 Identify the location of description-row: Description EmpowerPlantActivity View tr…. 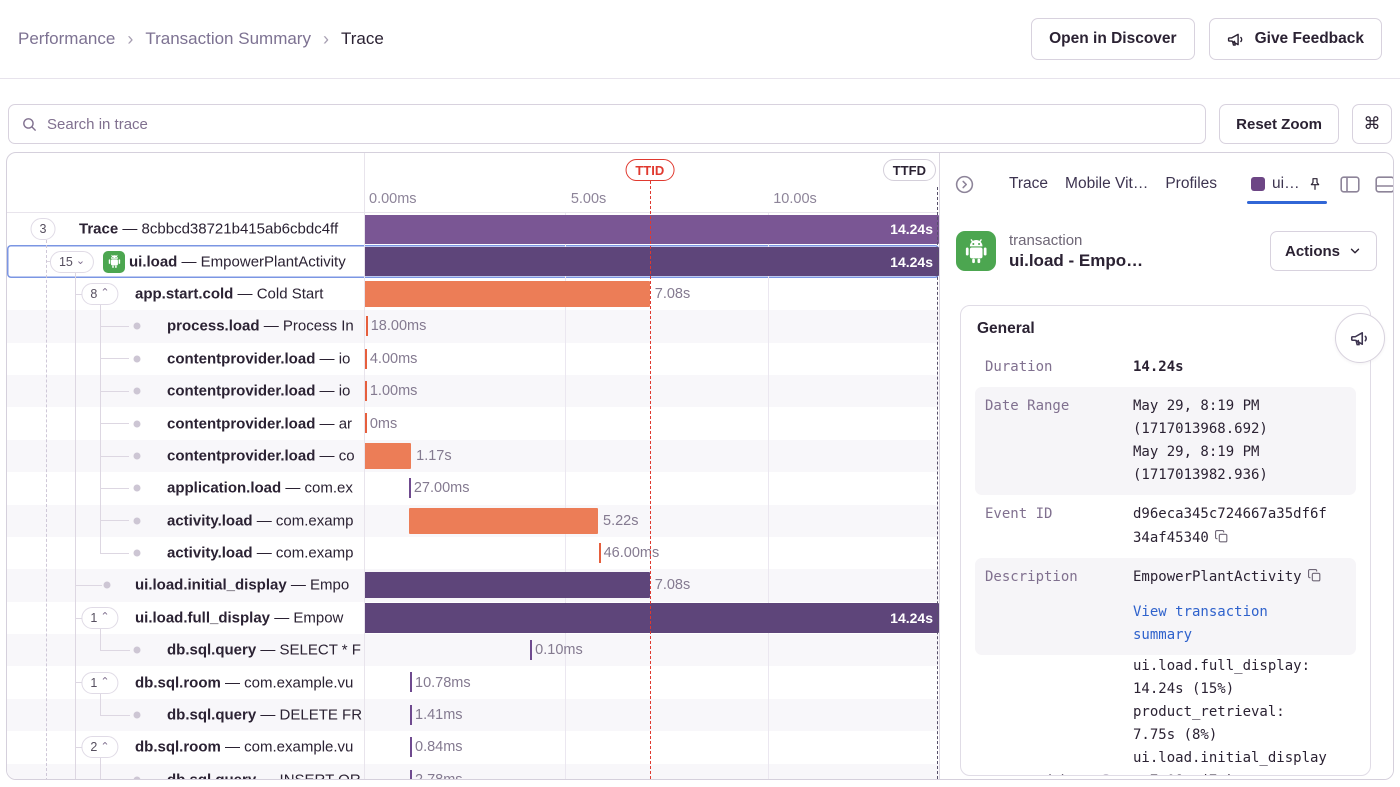
(1165, 606).